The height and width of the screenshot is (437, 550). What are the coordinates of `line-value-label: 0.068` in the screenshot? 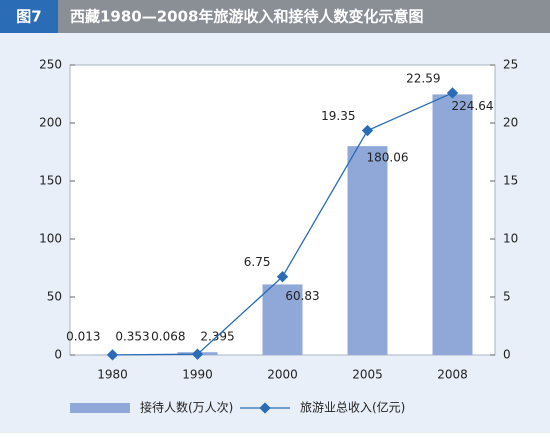 It's located at (168, 337).